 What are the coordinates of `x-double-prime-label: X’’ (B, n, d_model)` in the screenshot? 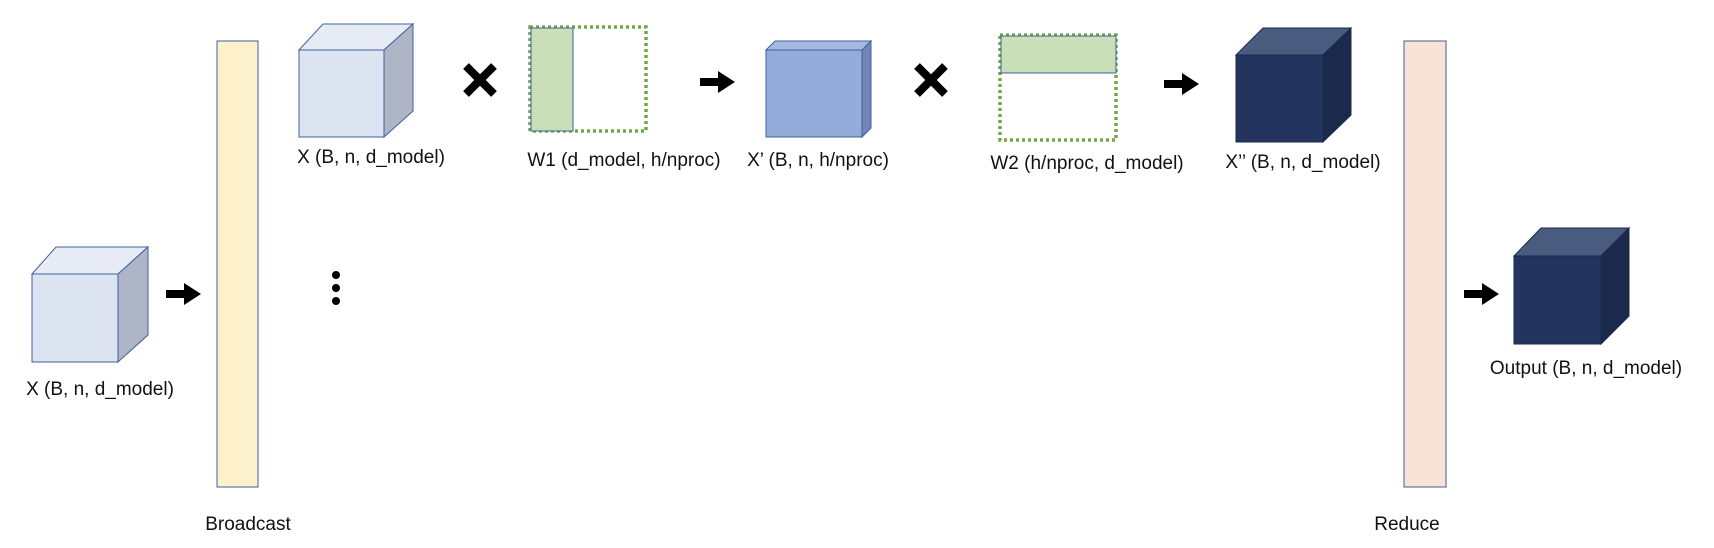 It's located at (1302, 162).